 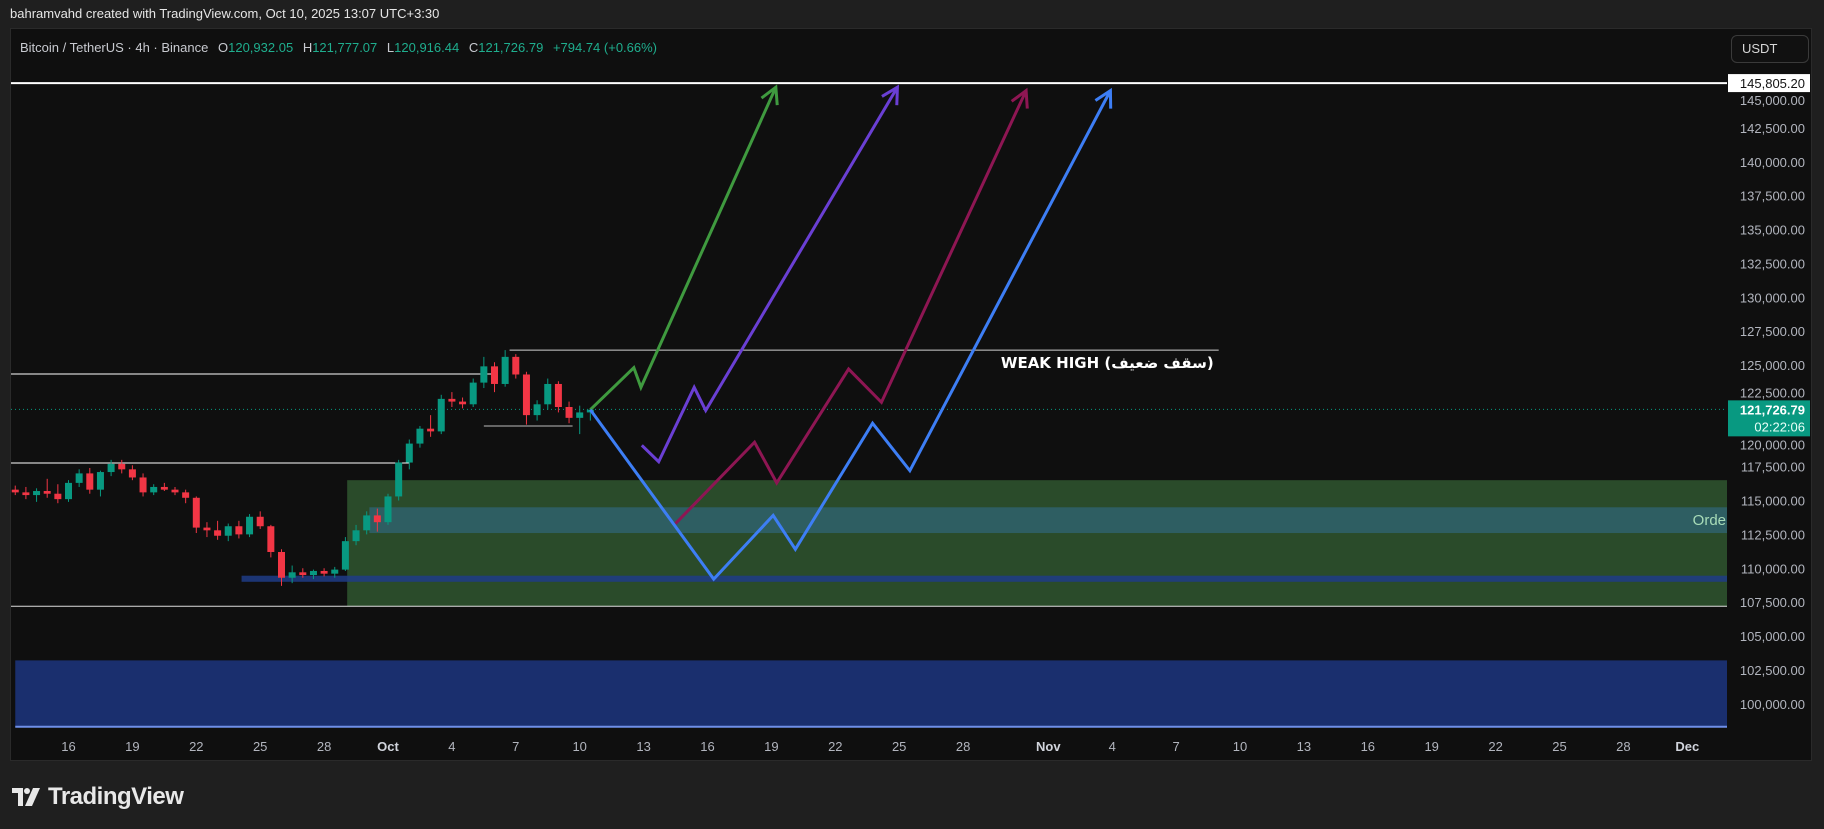 I want to click on price-tick-label: 142,500.00, so click(x=1772, y=128).